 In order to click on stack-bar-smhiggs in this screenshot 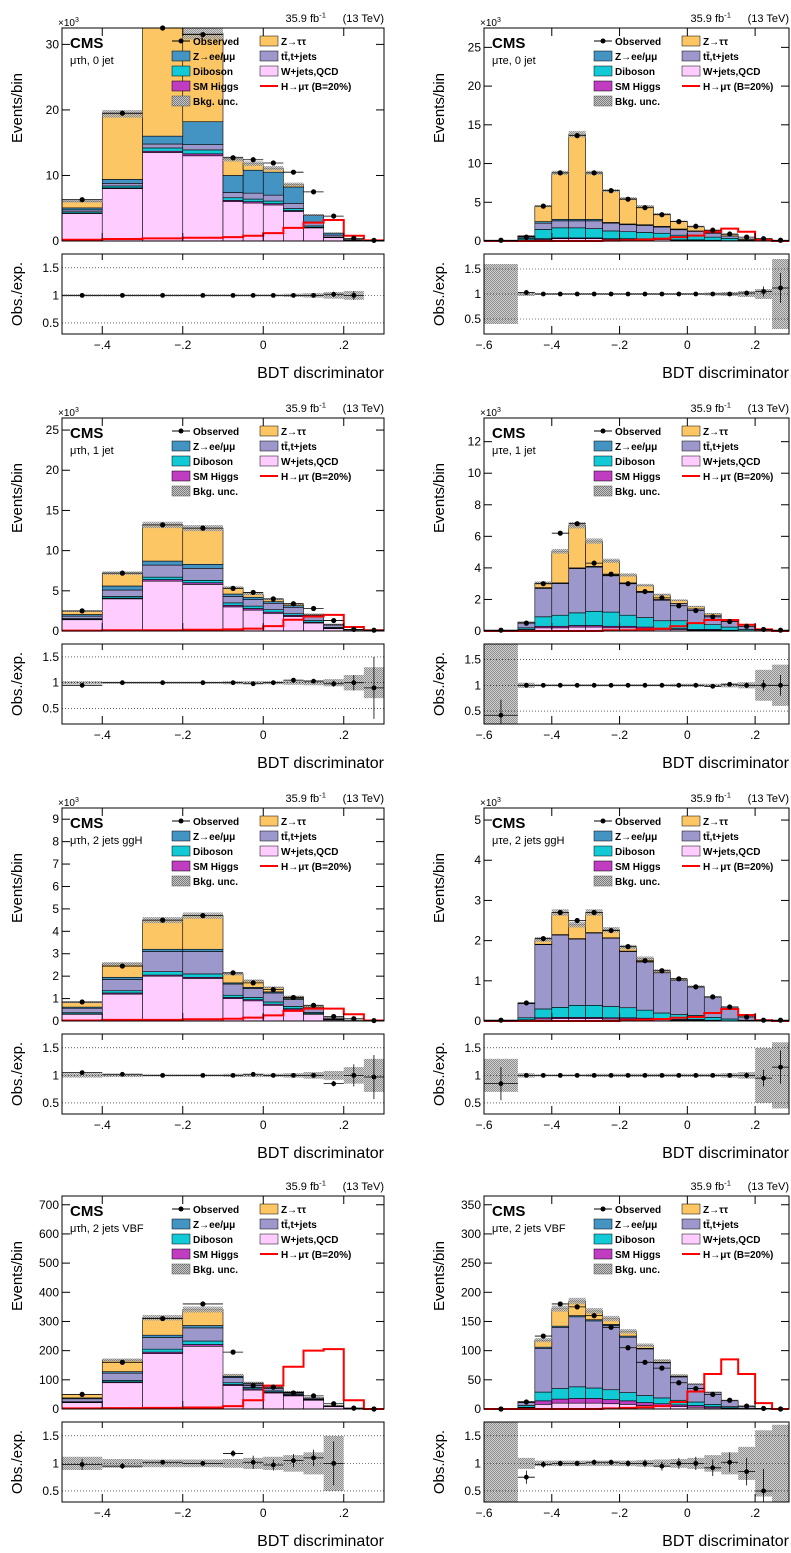, I will do `click(594, 1401)`.